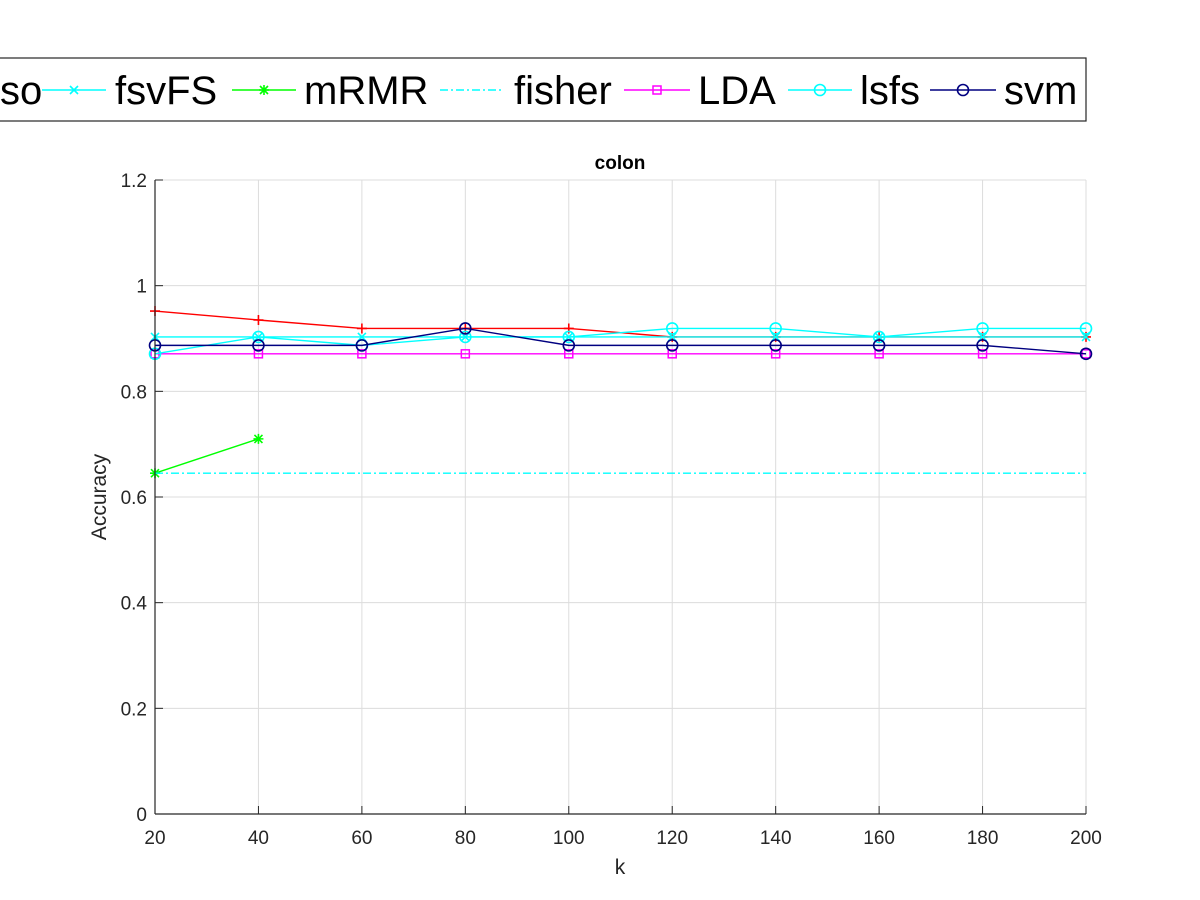  Describe the element at coordinates (776, 838) in the screenshot. I see `x-tick-label: 140` at that location.